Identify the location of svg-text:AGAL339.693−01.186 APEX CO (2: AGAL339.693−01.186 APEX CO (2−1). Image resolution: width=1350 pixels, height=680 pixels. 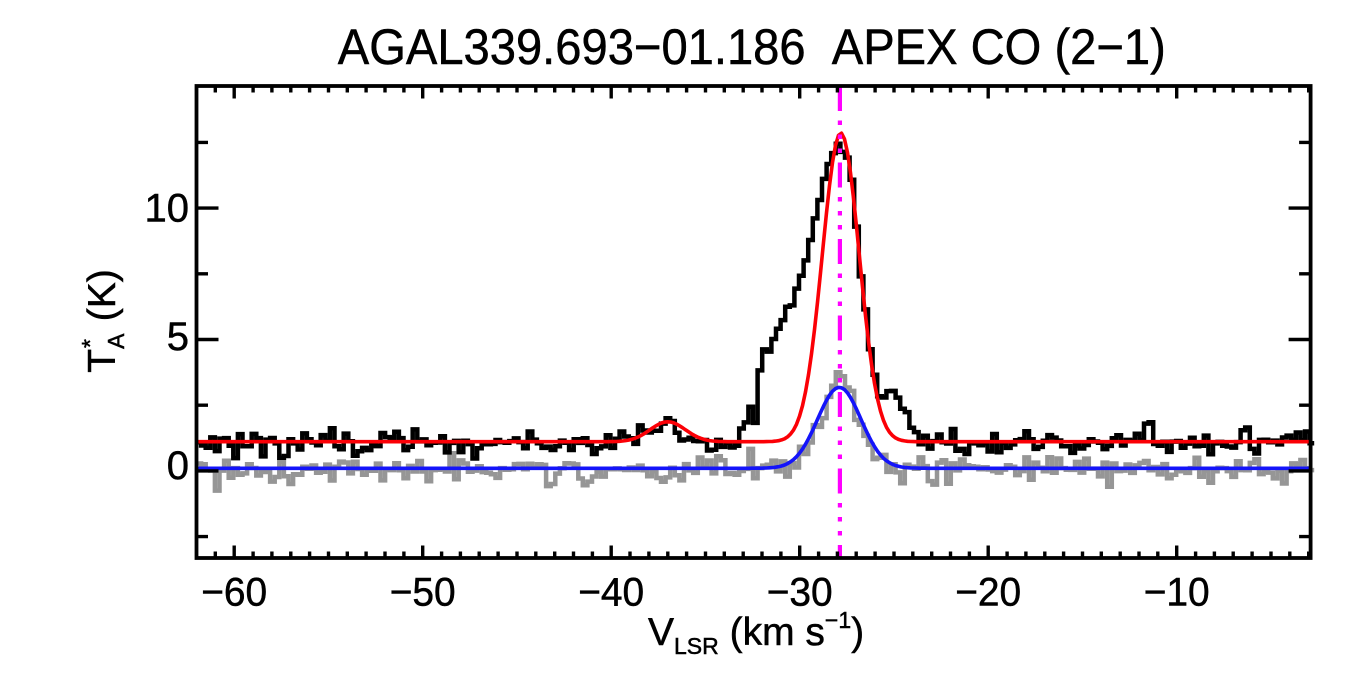
(752, 47).